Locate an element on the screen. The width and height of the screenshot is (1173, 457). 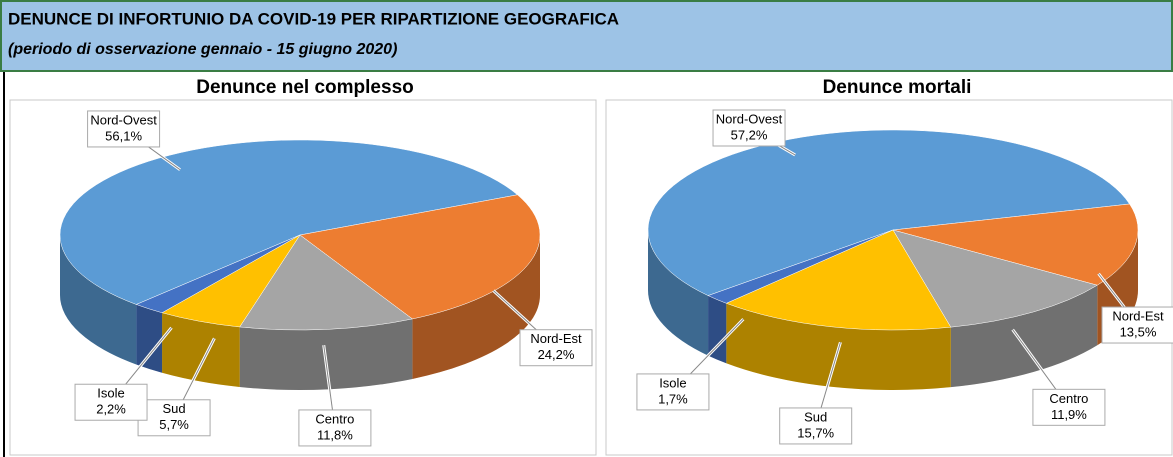
chart-title: Denunce mortali is located at coordinates (897, 87).